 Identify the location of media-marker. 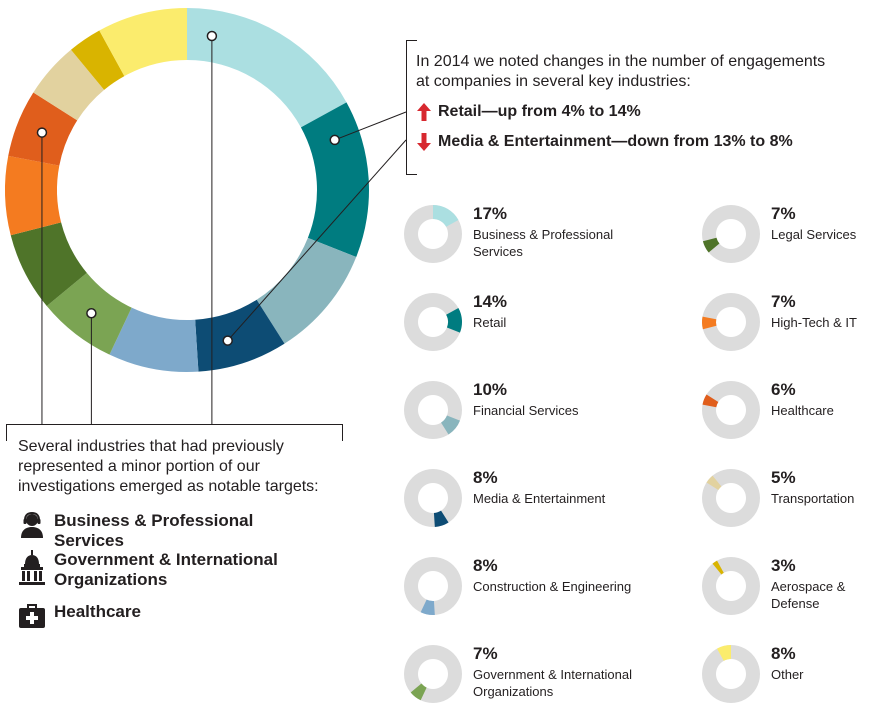
(227, 340).